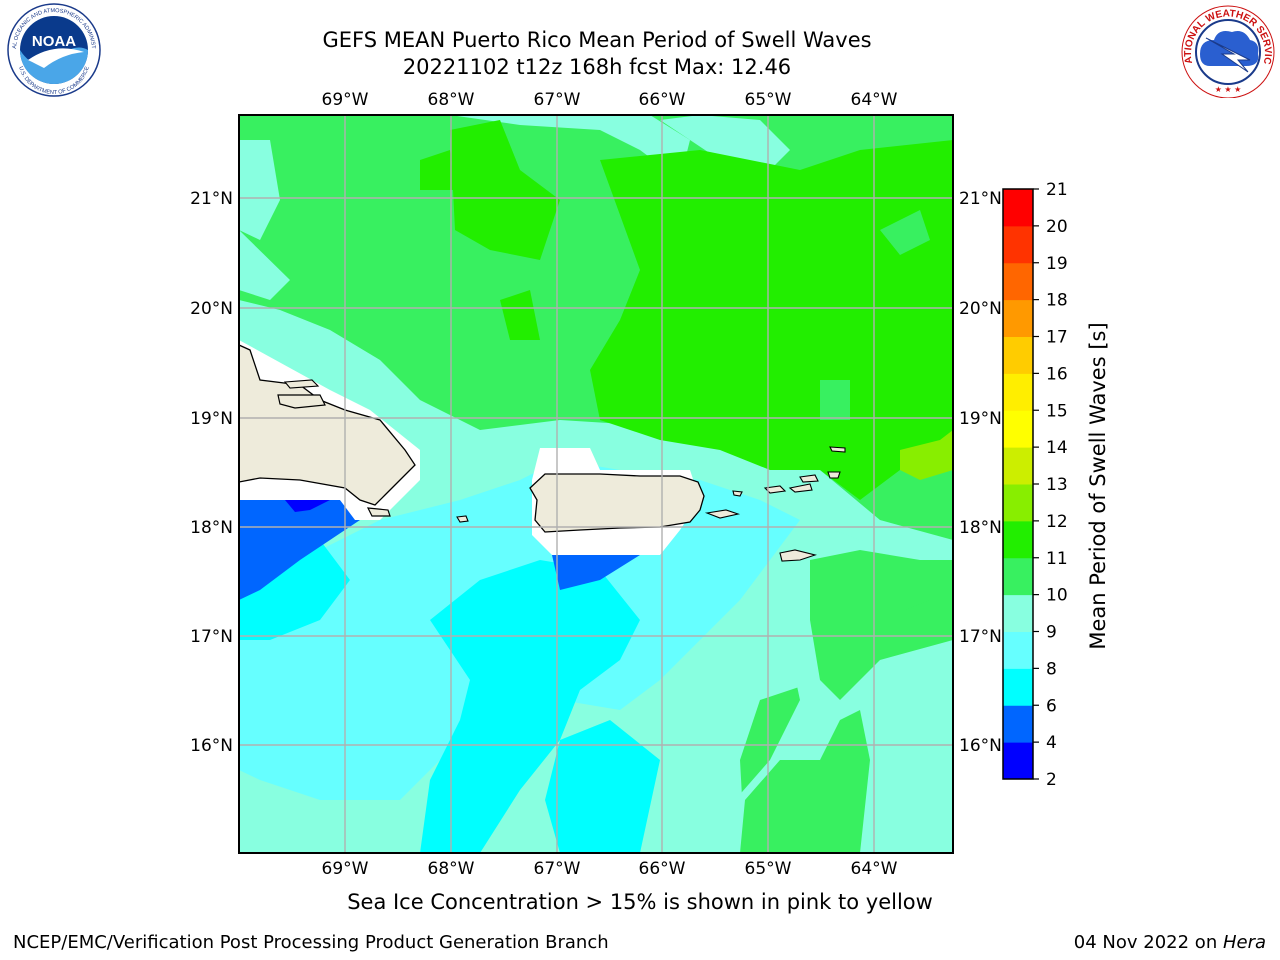 The height and width of the screenshot is (960, 1280). What do you see at coordinates (980, 746) in the screenshot?
I see `lat-label-right: 16°N` at bounding box center [980, 746].